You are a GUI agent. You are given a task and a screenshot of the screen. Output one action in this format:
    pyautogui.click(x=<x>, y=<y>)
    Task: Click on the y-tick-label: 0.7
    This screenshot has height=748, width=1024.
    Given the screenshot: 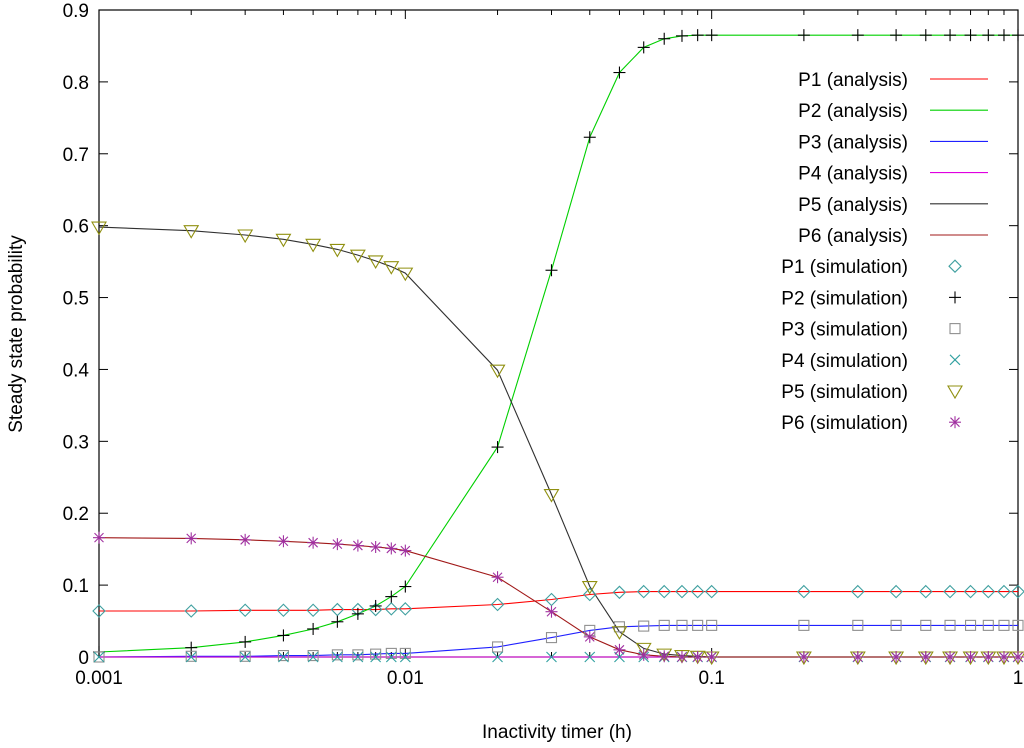 What is the action you would take?
    pyautogui.click(x=76, y=155)
    